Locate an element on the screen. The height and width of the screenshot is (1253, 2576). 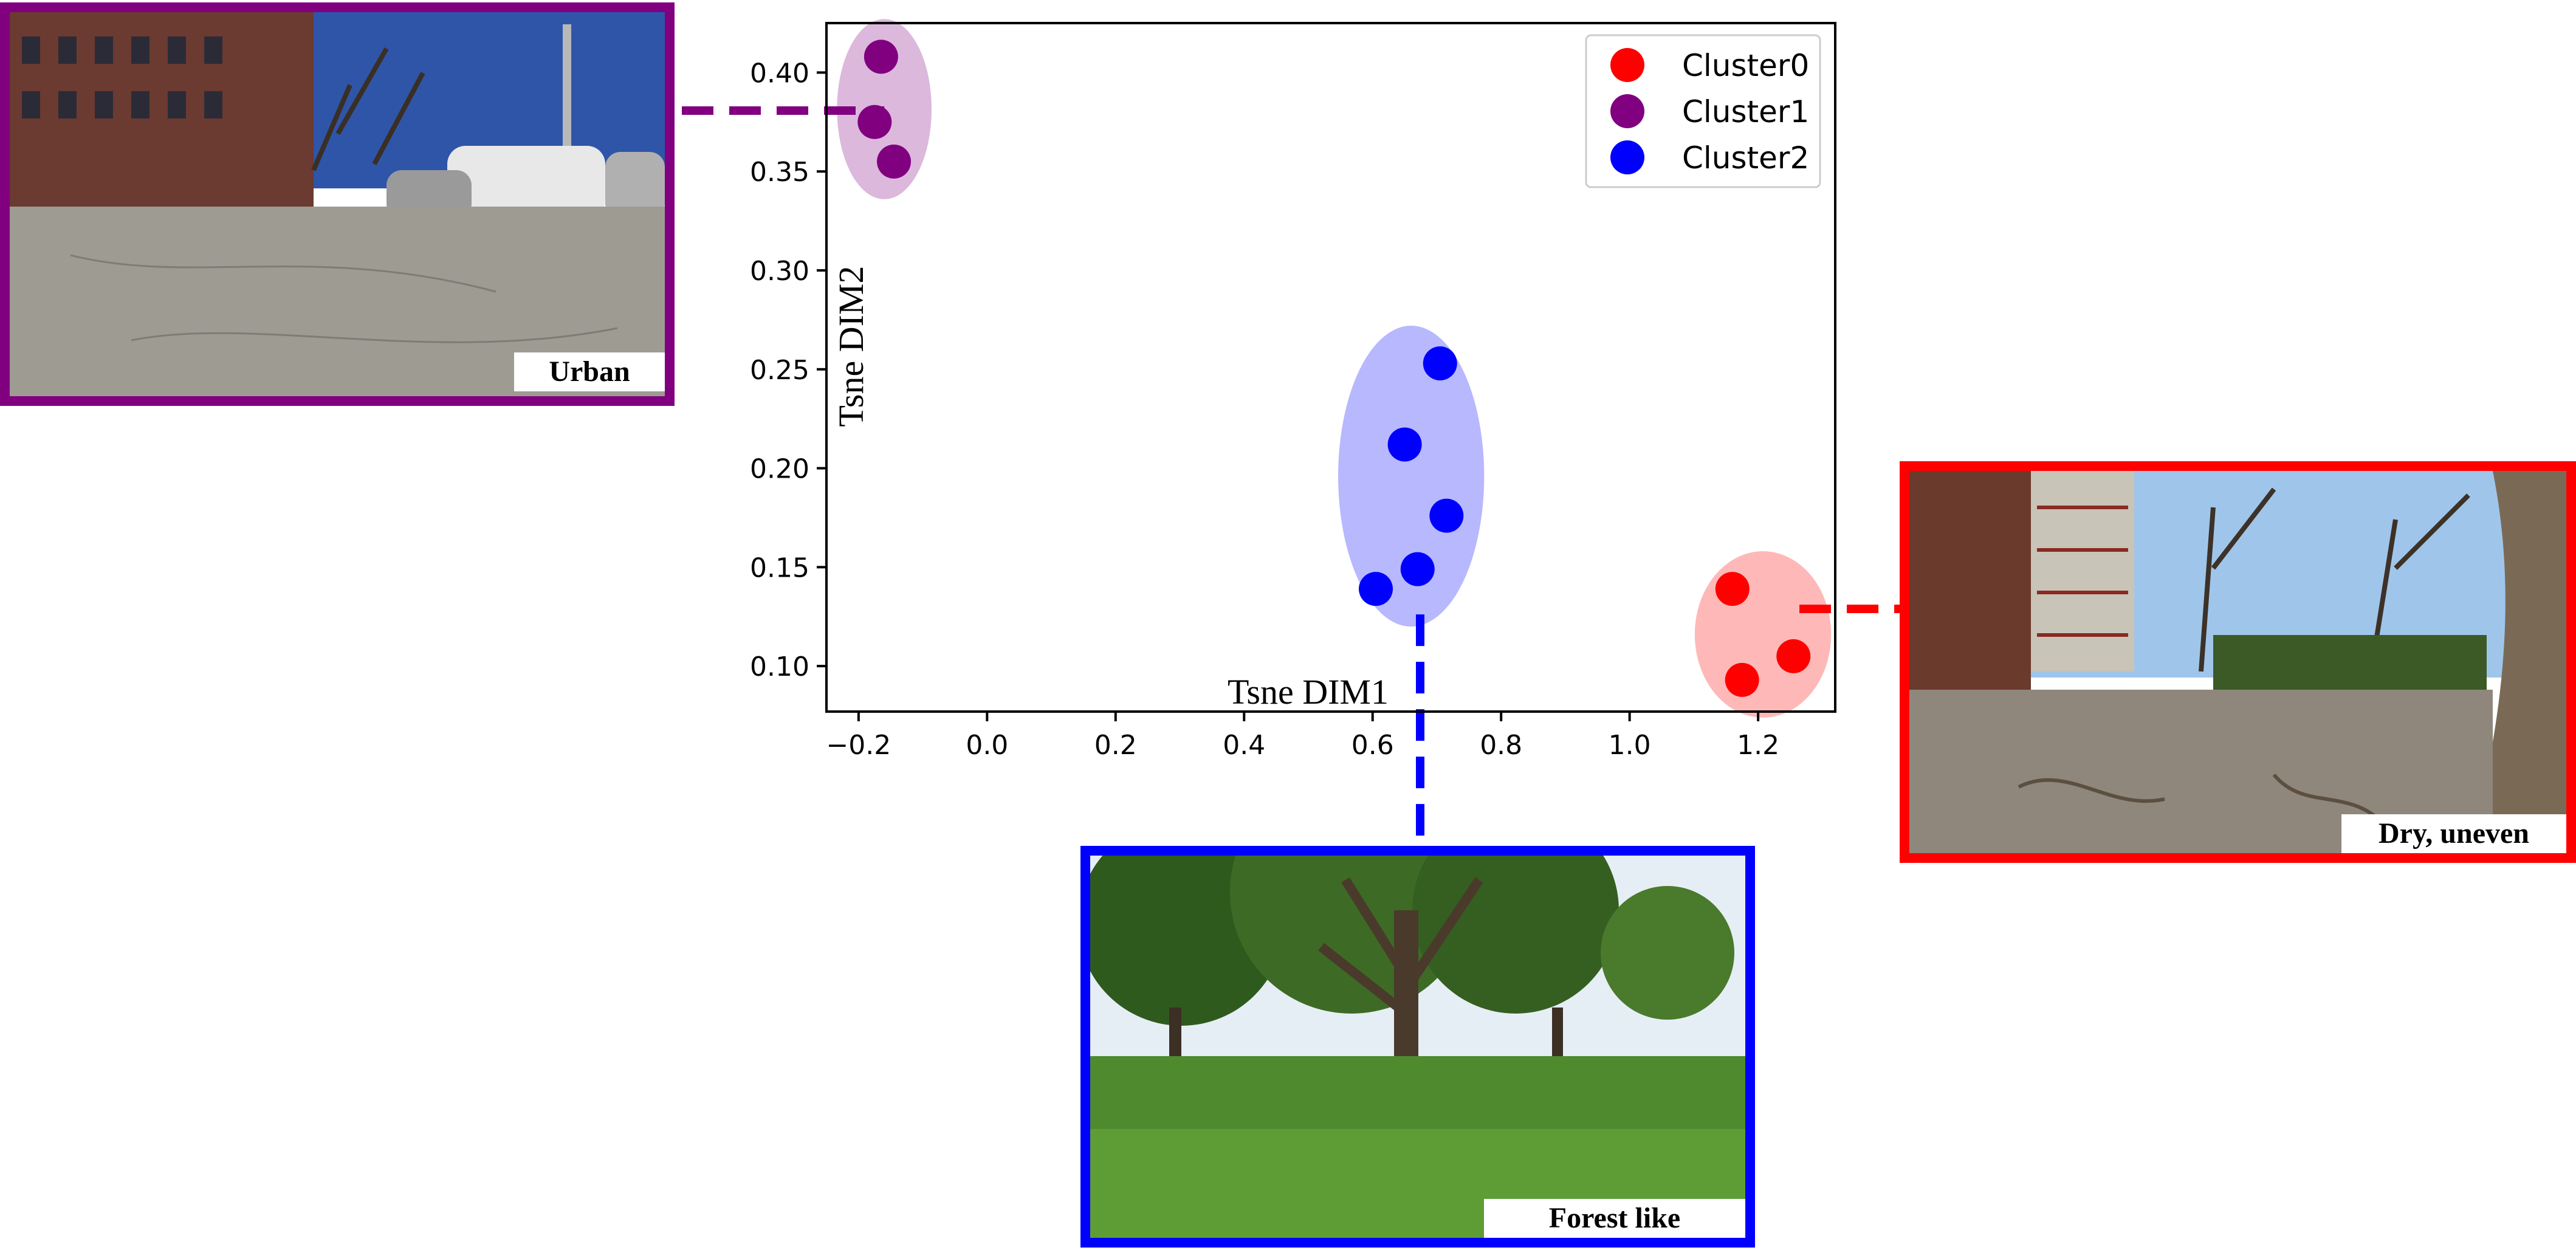
y-axis-ticks: 0.10 0.15 0.20 0.25 0.30 0.35 0.40 is located at coordinates (788, 370).